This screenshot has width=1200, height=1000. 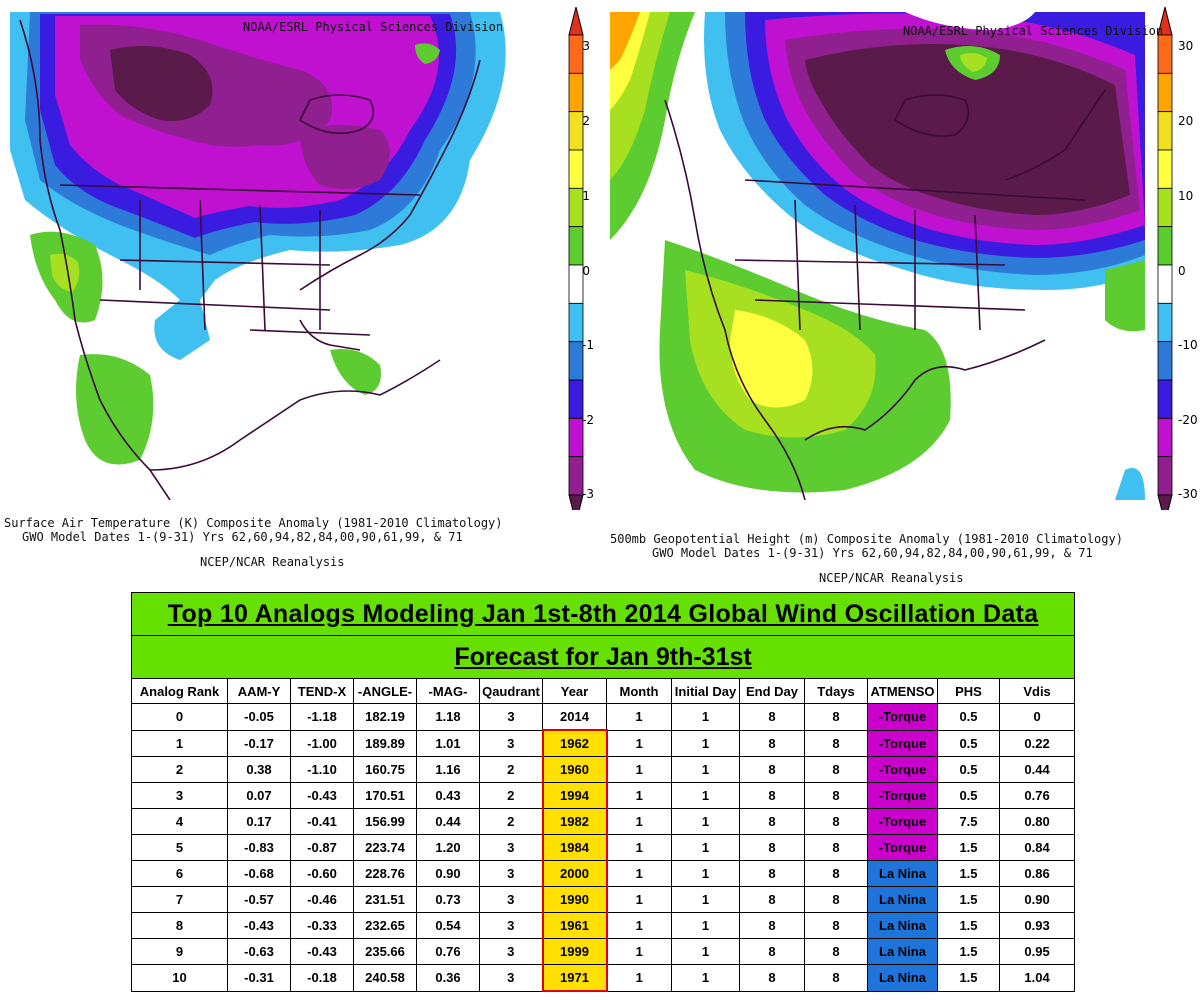 What do you see at coordinates (1037, 899) in the screenshot?
I see `table-cell: 0.90` at bounding box center [1037, 899].